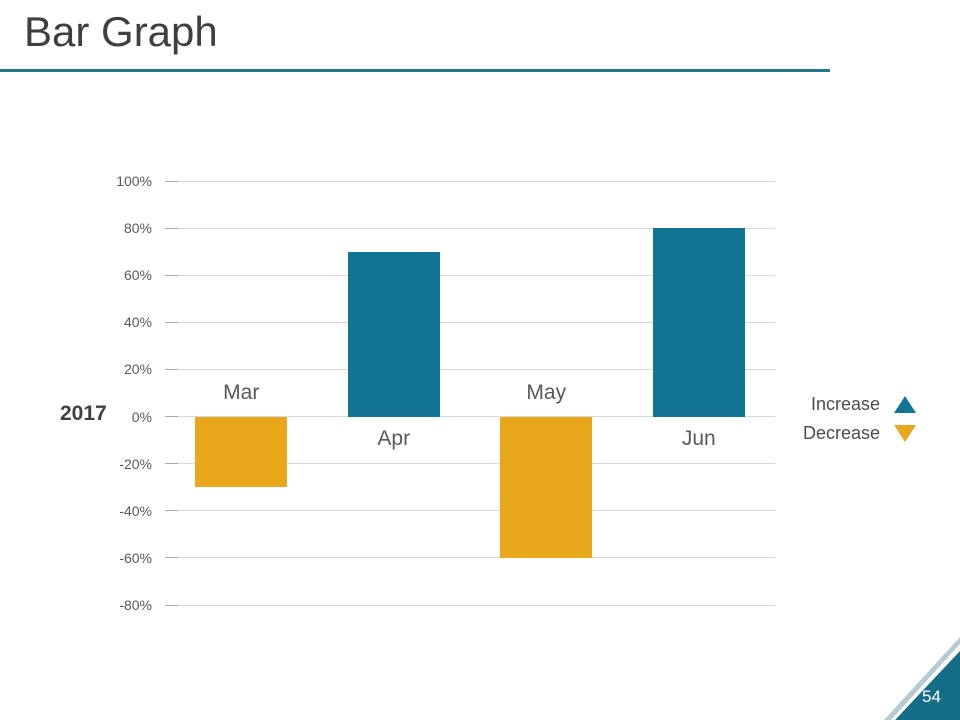  I want to click on y-tick-label: -20%, so click(135, 463).